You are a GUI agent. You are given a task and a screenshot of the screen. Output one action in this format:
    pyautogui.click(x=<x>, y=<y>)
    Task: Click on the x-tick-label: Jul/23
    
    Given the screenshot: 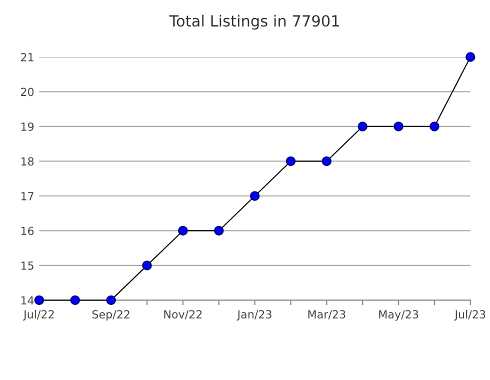 What is the action you would take?
    pyautogui.click(x=470, y=315)
    